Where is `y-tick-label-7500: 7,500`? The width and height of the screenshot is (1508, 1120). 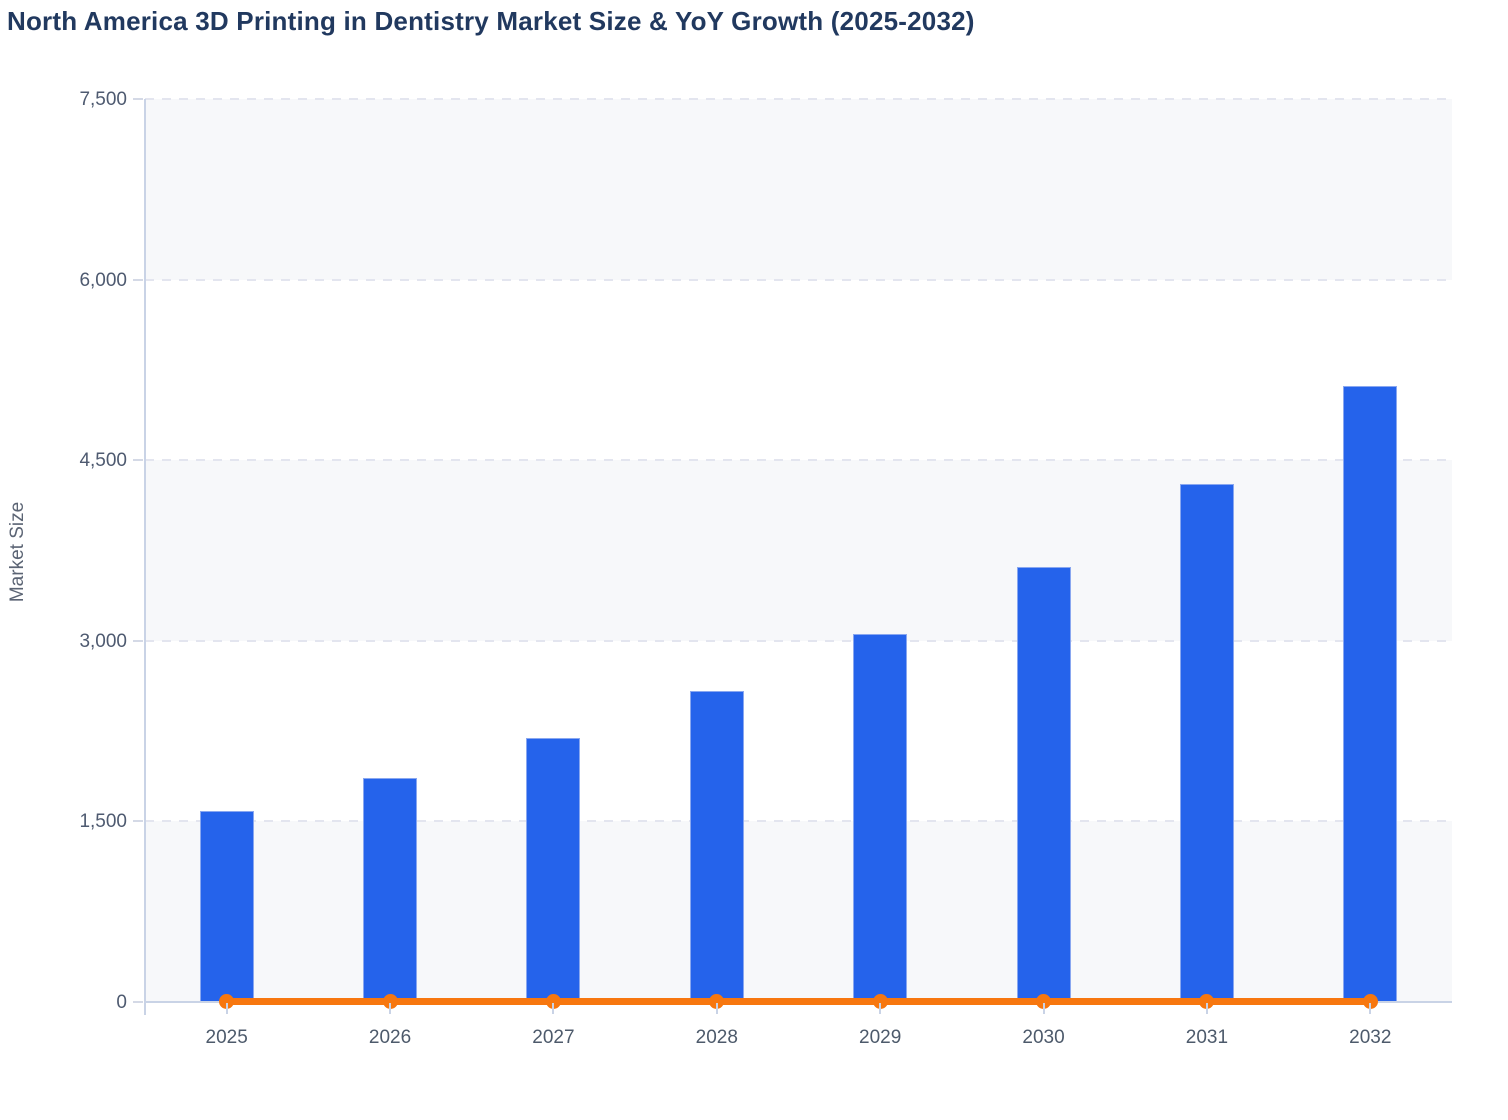 y-tick-label-7500: 7,500 is located at coordinates (103, 99).